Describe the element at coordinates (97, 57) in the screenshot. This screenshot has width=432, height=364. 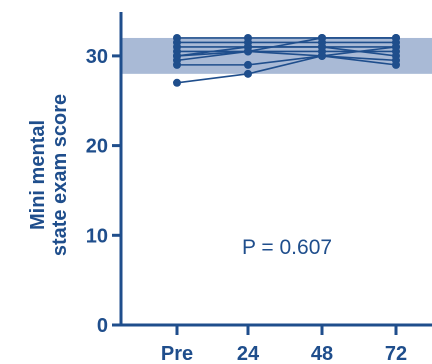
I see `y-tick-label: 30` at that location.